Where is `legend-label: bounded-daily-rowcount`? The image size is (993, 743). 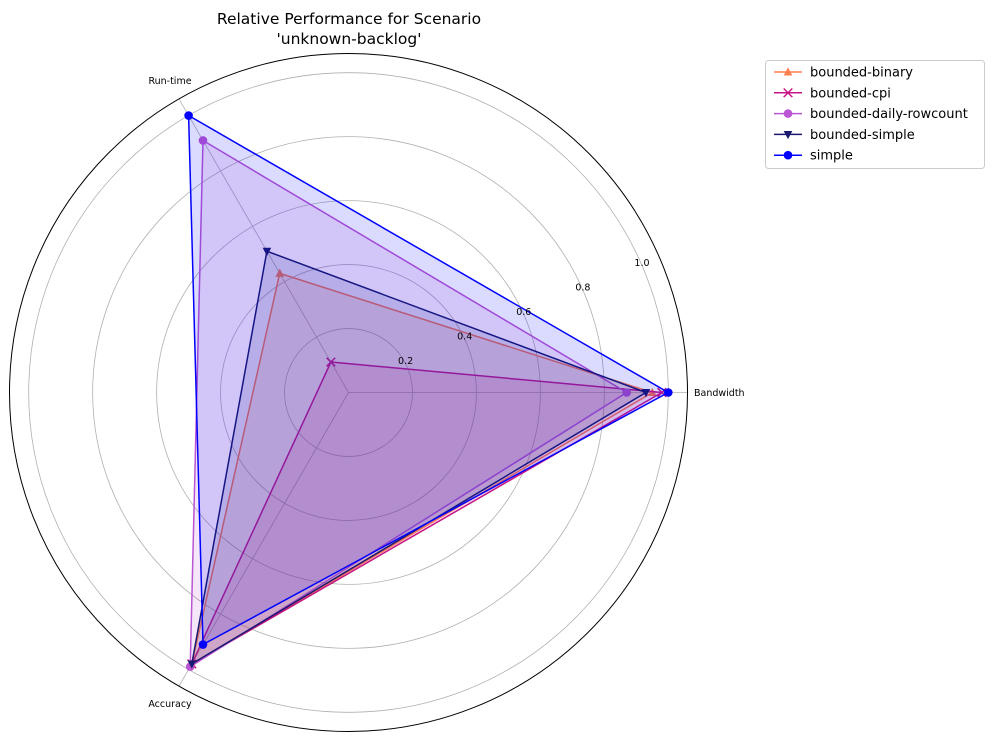
legend-label: bounded-daily-rowcount is located at coordinates (889, 114).